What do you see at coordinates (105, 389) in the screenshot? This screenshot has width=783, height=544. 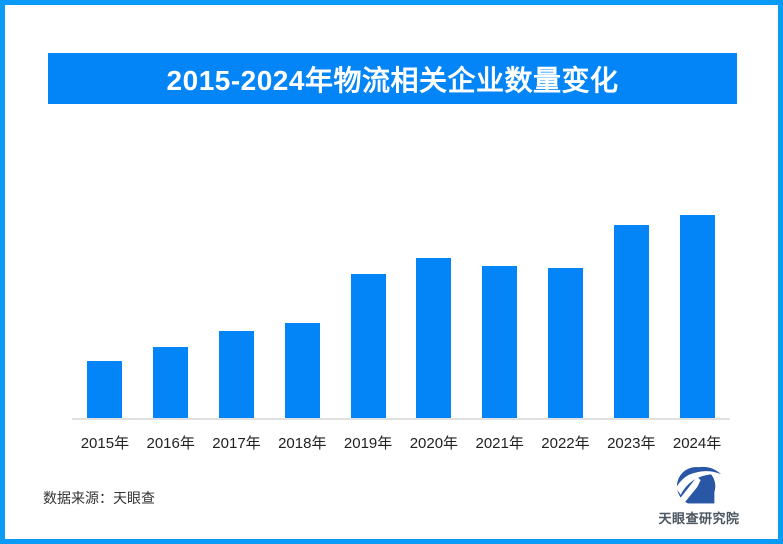 I see `bar-2015` at bounding box center [105, 389].